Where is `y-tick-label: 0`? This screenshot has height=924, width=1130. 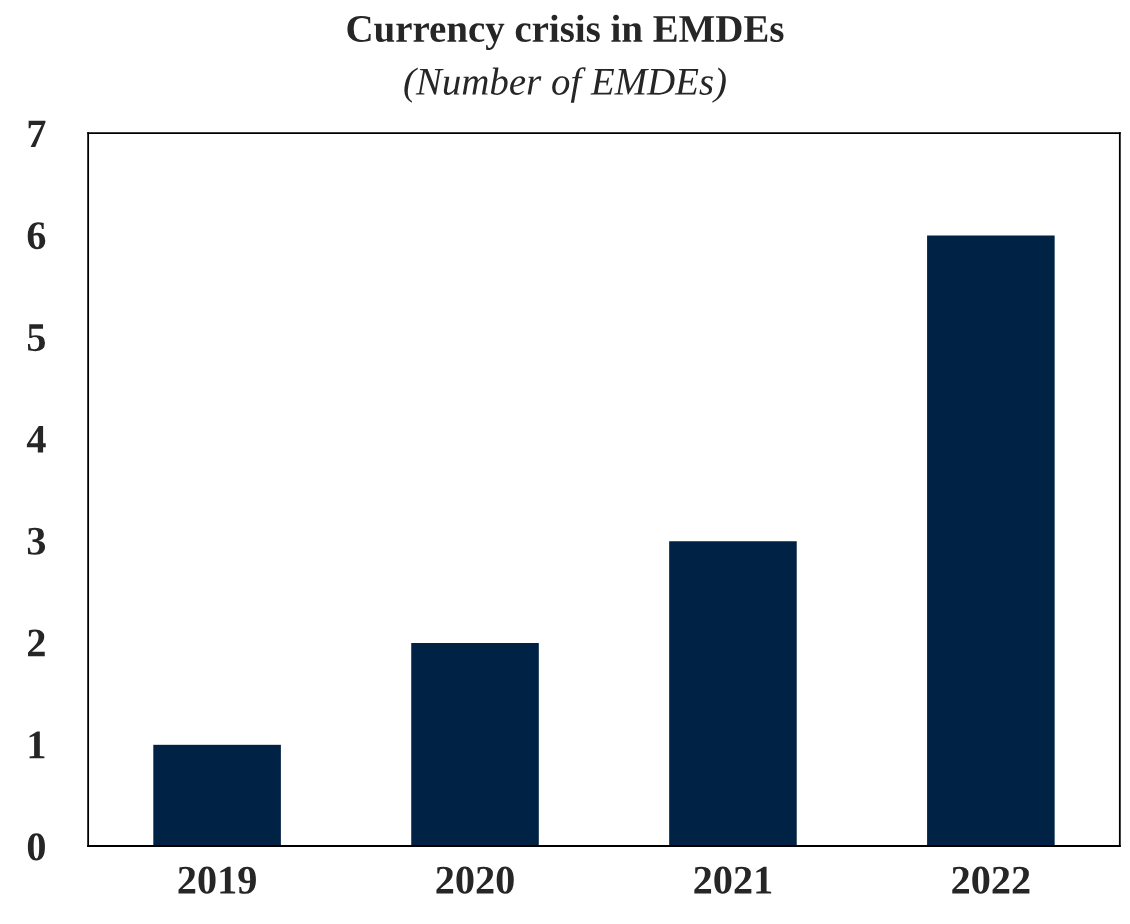
y-tick-label: 0 is located at coordinates (36, 847).